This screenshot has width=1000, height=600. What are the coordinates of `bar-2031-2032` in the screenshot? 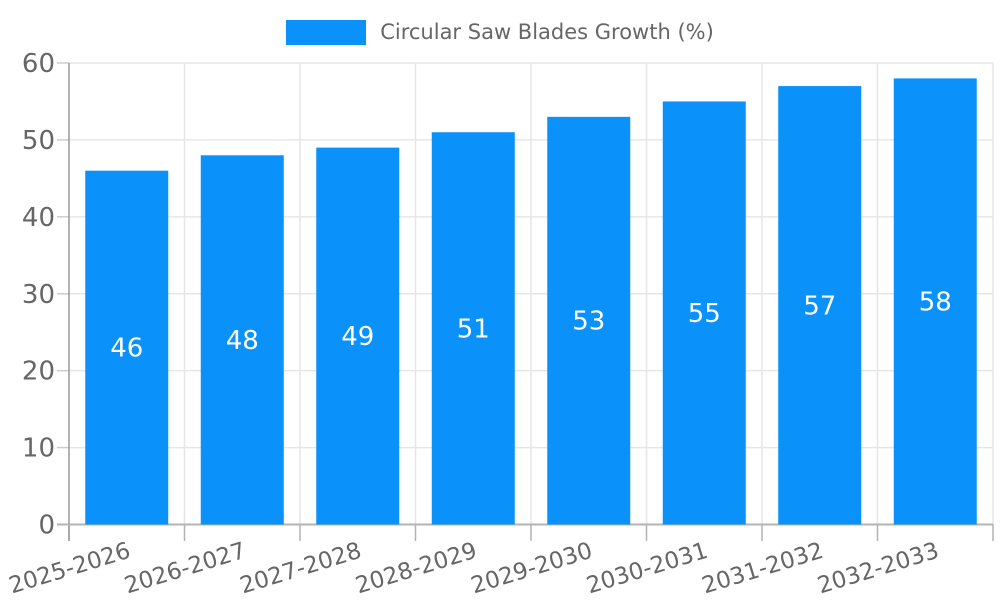 It's located at (820, 305).